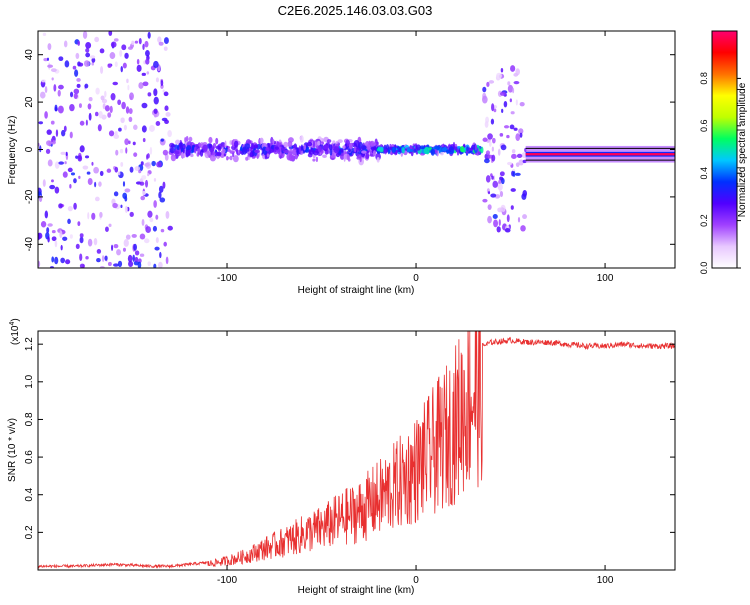  I want to click on colorbar-tick-label: 0.0, so click(704, 268).